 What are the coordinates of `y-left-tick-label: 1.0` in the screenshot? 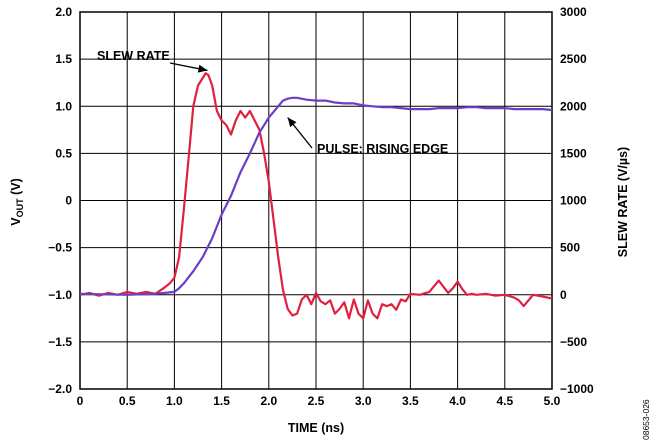 It's located at (63, 106).